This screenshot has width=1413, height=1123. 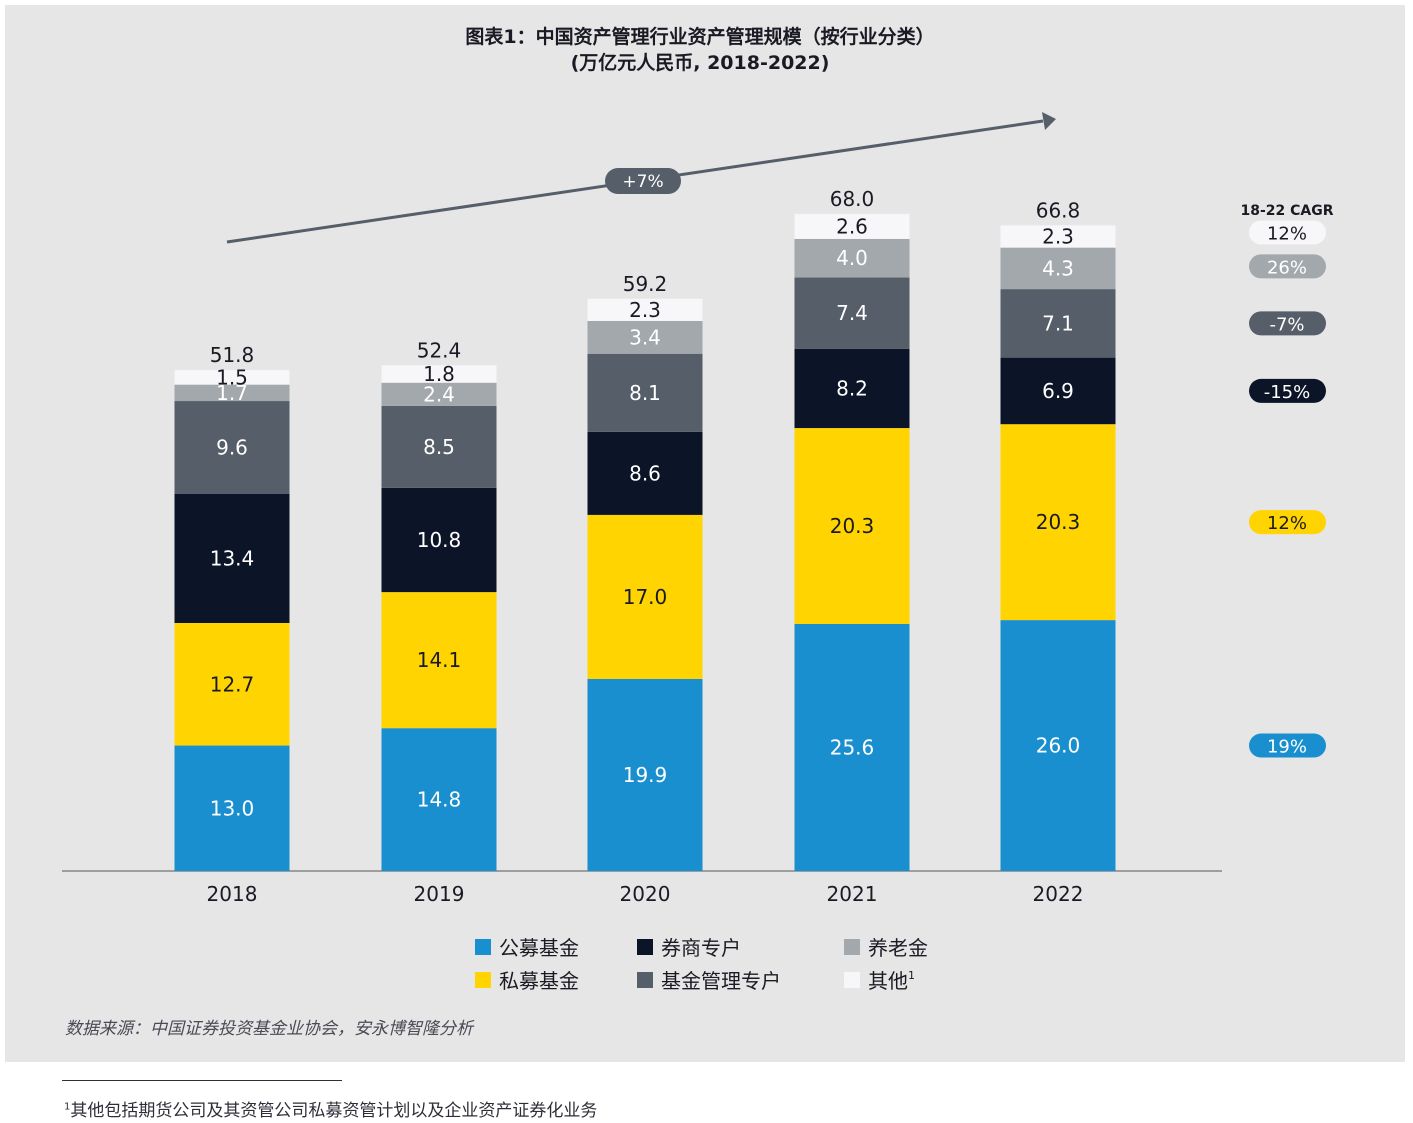 I want to click on bar-value-label: 19.9, so click(x=645, y=775).